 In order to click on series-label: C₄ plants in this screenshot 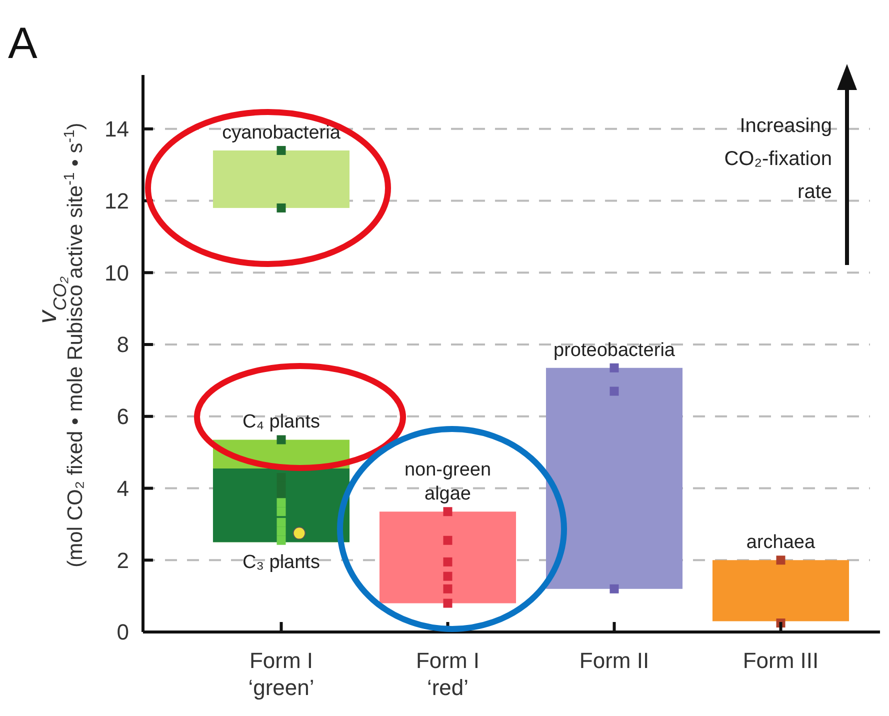, I will do `click(281, 422)`.